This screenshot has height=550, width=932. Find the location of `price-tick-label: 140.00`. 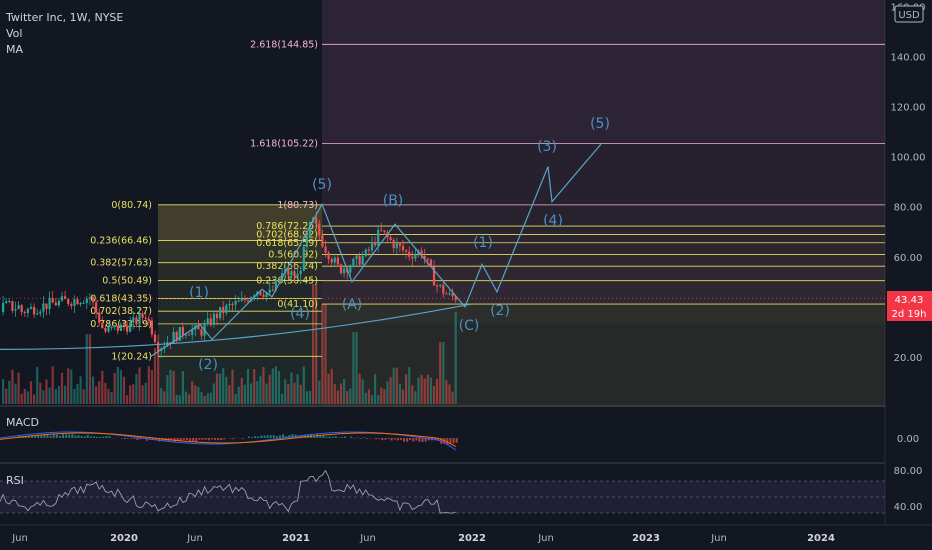

price-tick-label: 140.00 is located at coordinates (908, 57).